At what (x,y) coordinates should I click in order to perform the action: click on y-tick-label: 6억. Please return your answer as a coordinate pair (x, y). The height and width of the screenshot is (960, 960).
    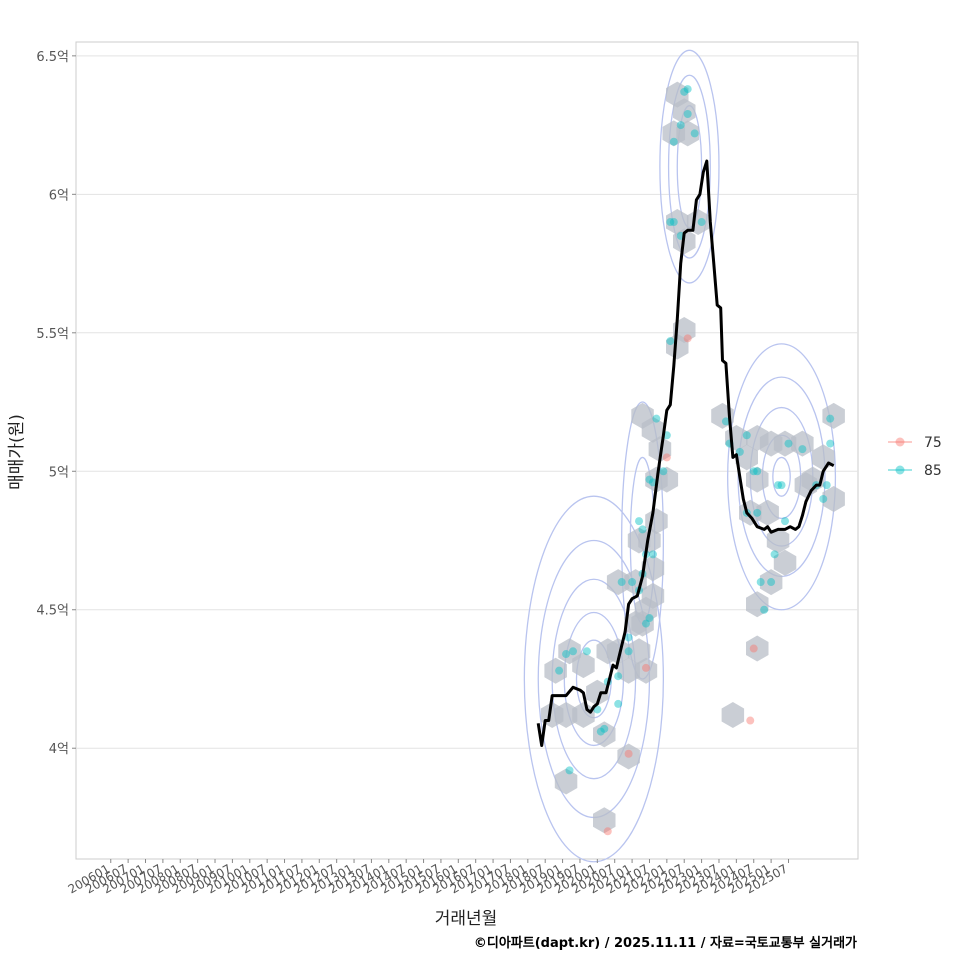
    Looking at the image, I should click on (59, 195).